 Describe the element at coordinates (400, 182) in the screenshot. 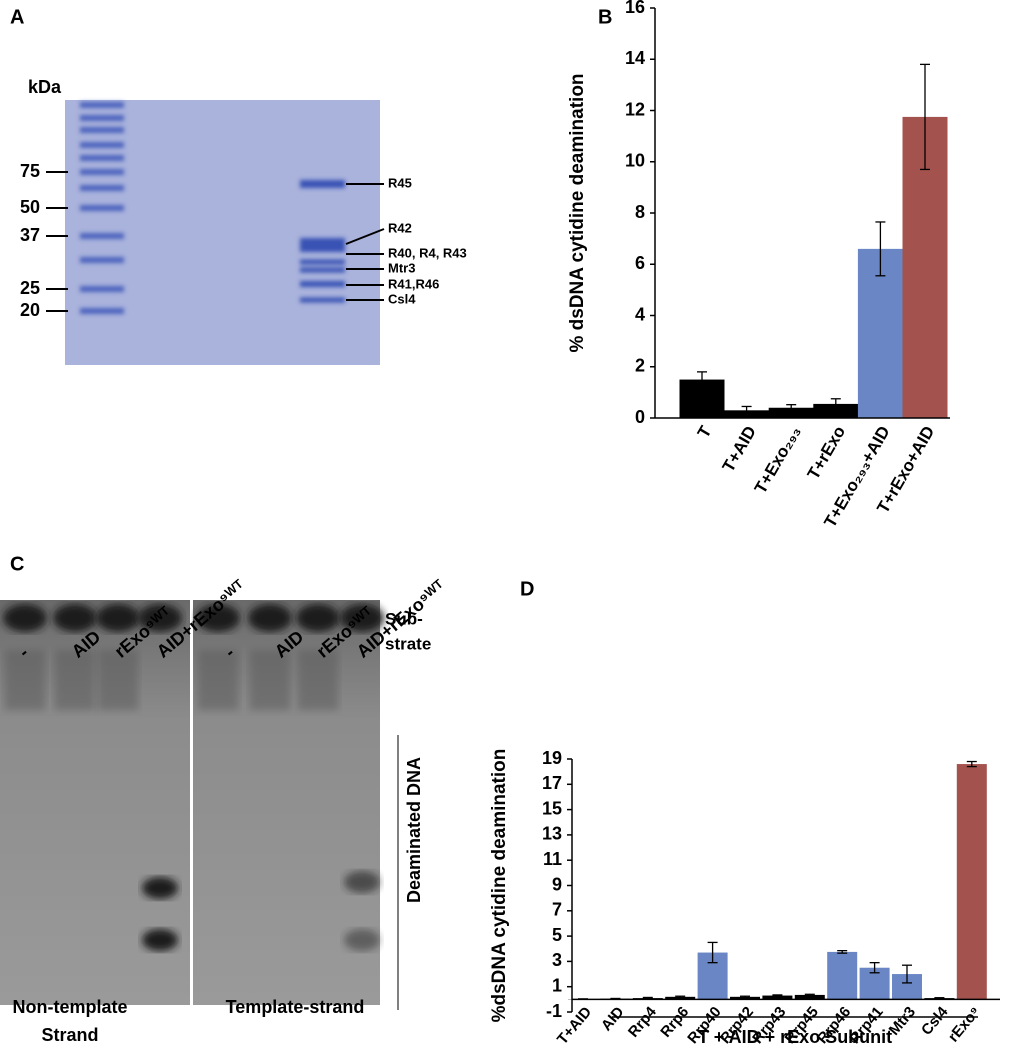

I see `band-label: R45` at that location.